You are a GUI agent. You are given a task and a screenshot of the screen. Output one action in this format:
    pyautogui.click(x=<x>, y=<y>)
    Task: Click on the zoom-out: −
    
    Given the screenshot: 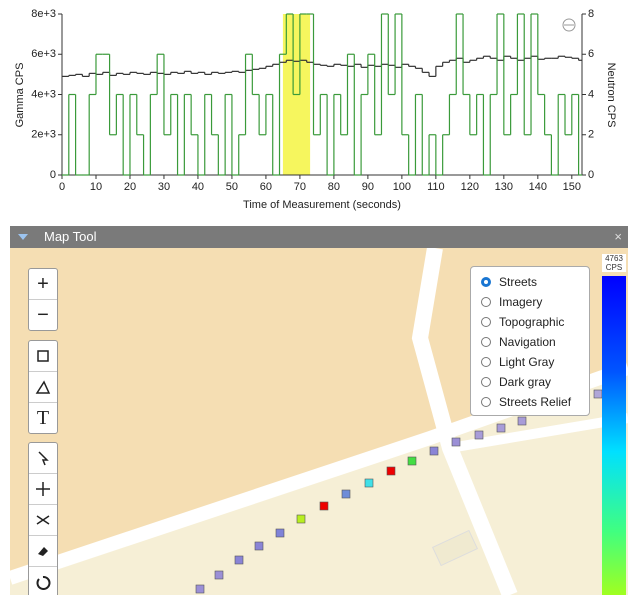 What is the action you would take?
    pyautogui.click(x=43, y=314)
    